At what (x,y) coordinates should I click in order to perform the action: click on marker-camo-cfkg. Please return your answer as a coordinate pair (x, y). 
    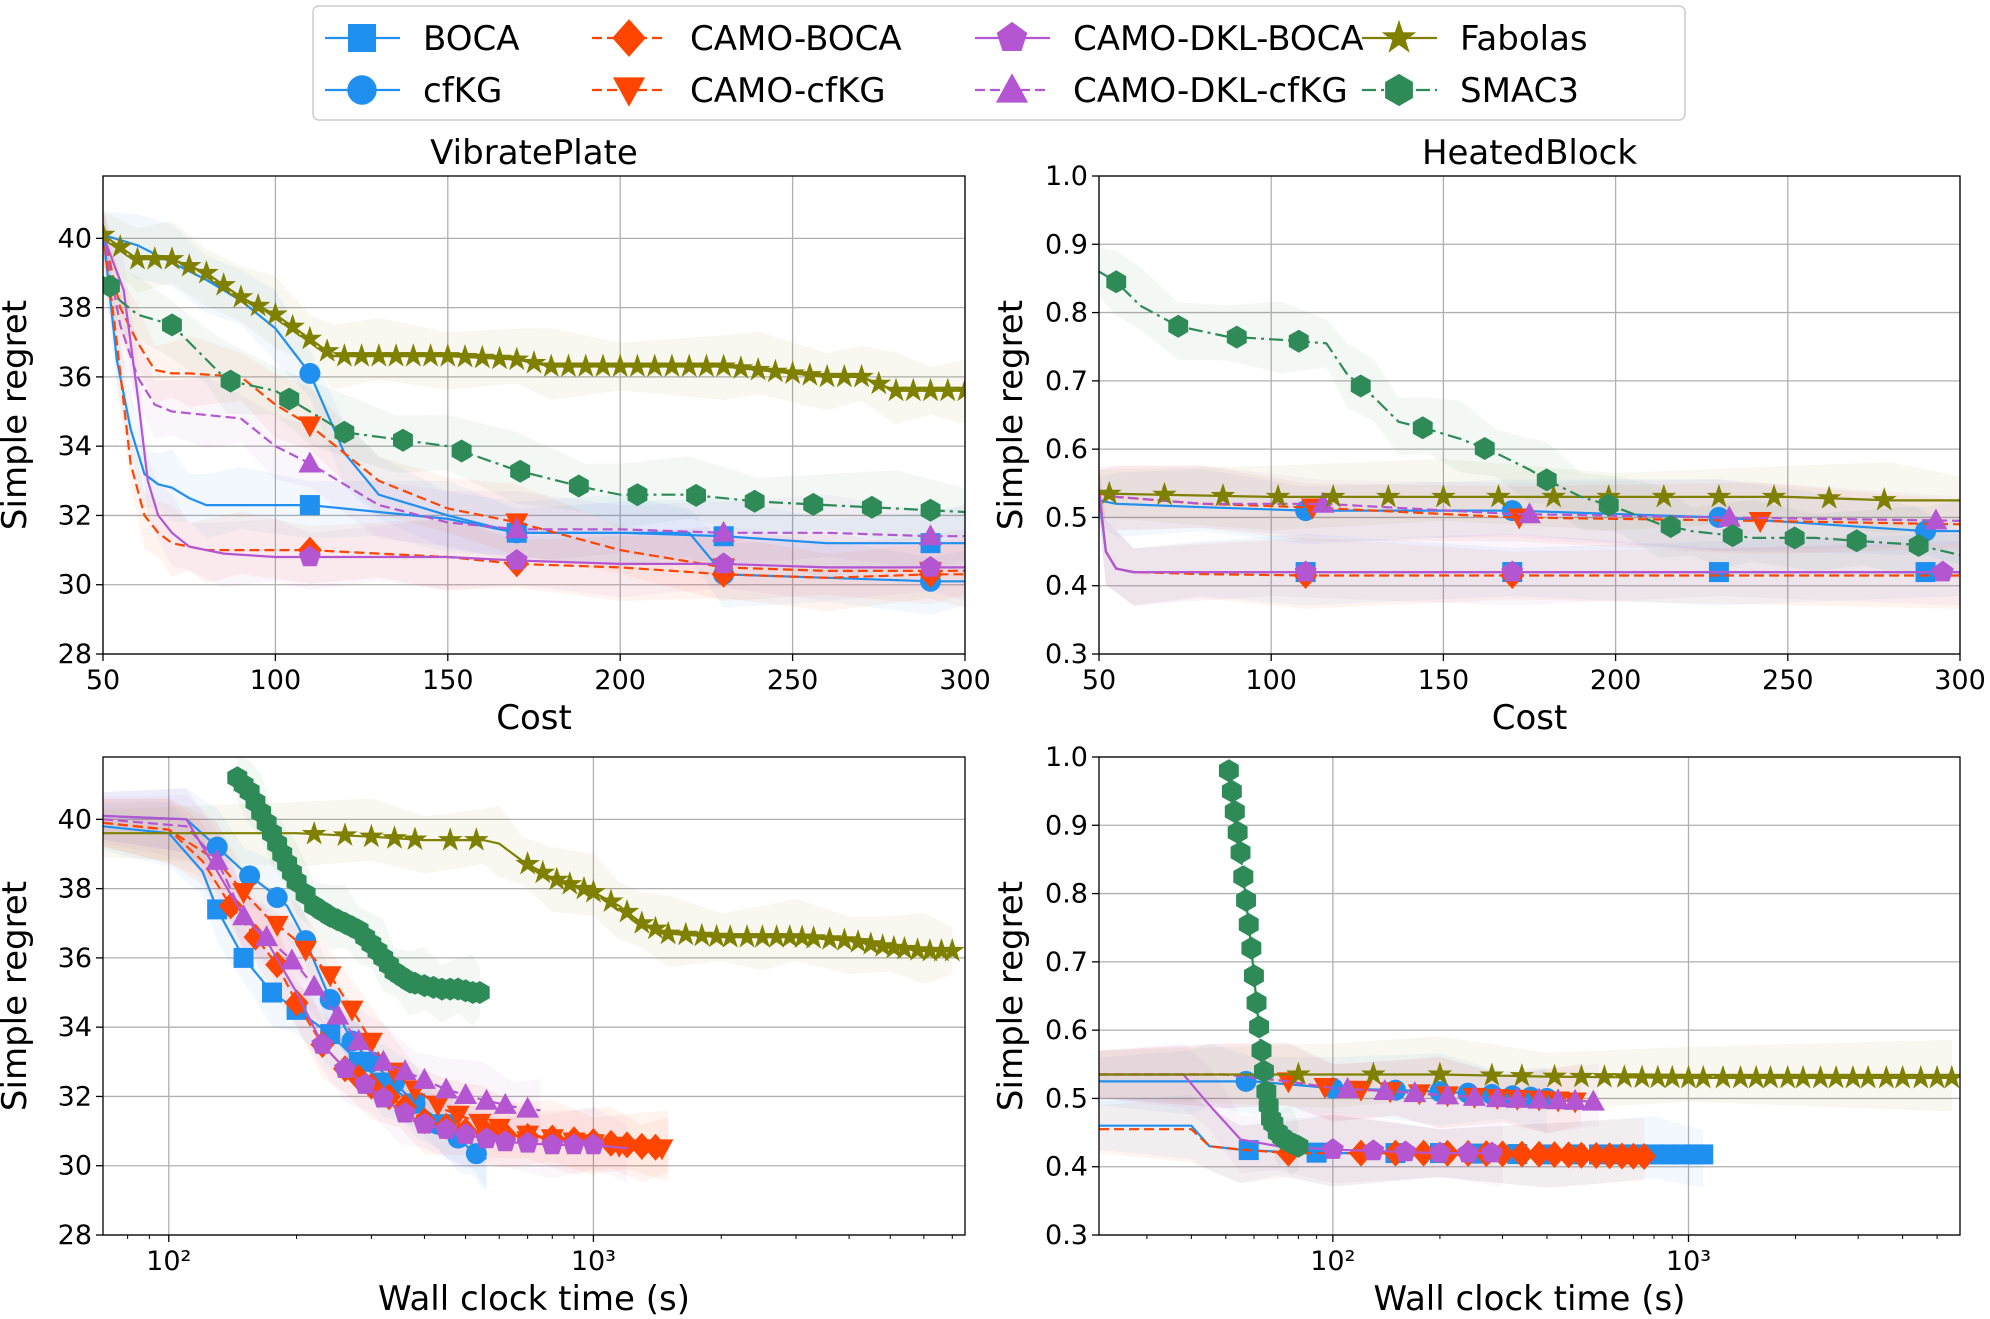
    Looking at the image, I should click on (642, 1150).